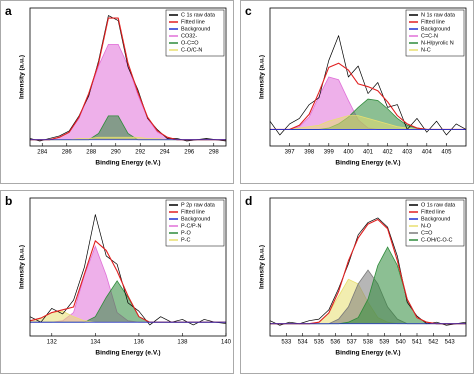 This screenshot has height=374, width=474. What do you see at coordinates (290, 153) in the screenshot?
I see `x-tick-label: 397` at bounding box center [290, 153].